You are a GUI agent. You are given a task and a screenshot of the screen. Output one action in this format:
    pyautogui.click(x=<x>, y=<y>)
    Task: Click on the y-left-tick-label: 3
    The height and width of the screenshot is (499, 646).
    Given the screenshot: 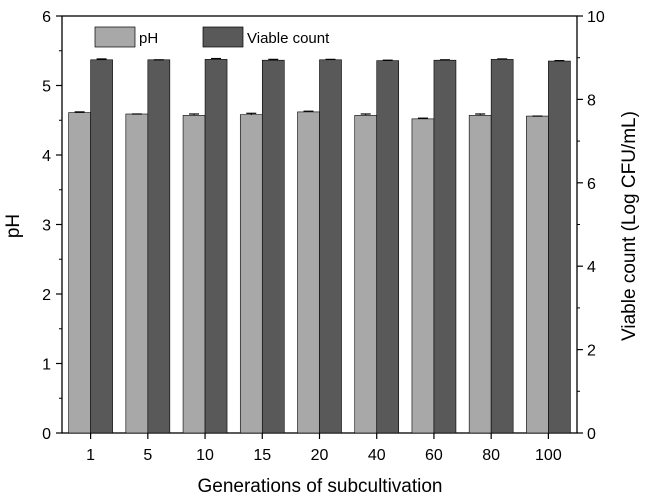 What is the action you would take?
    pyautogui.click(x=46, y=226)
    